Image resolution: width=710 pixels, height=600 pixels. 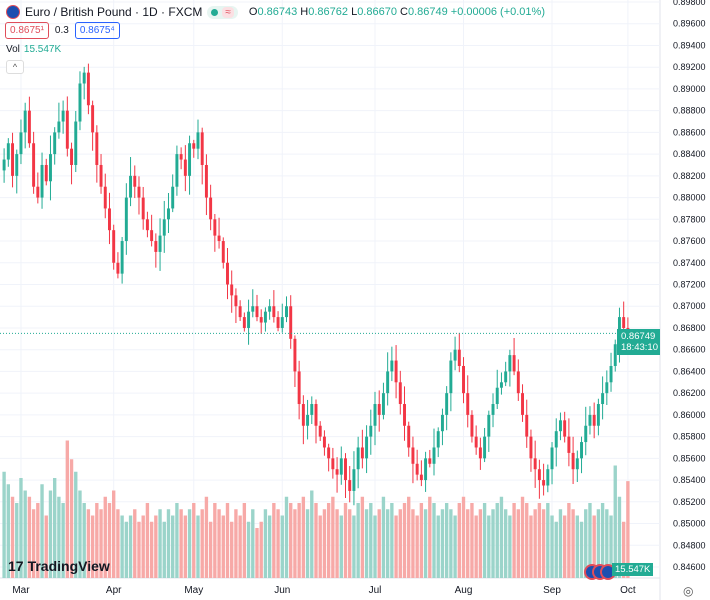 What do you see at coordinates (114, 12) in the screenshot?
I see `symbol-title: Euro / British Pound · 1D · FXCM` at bounding box center [114, 12].